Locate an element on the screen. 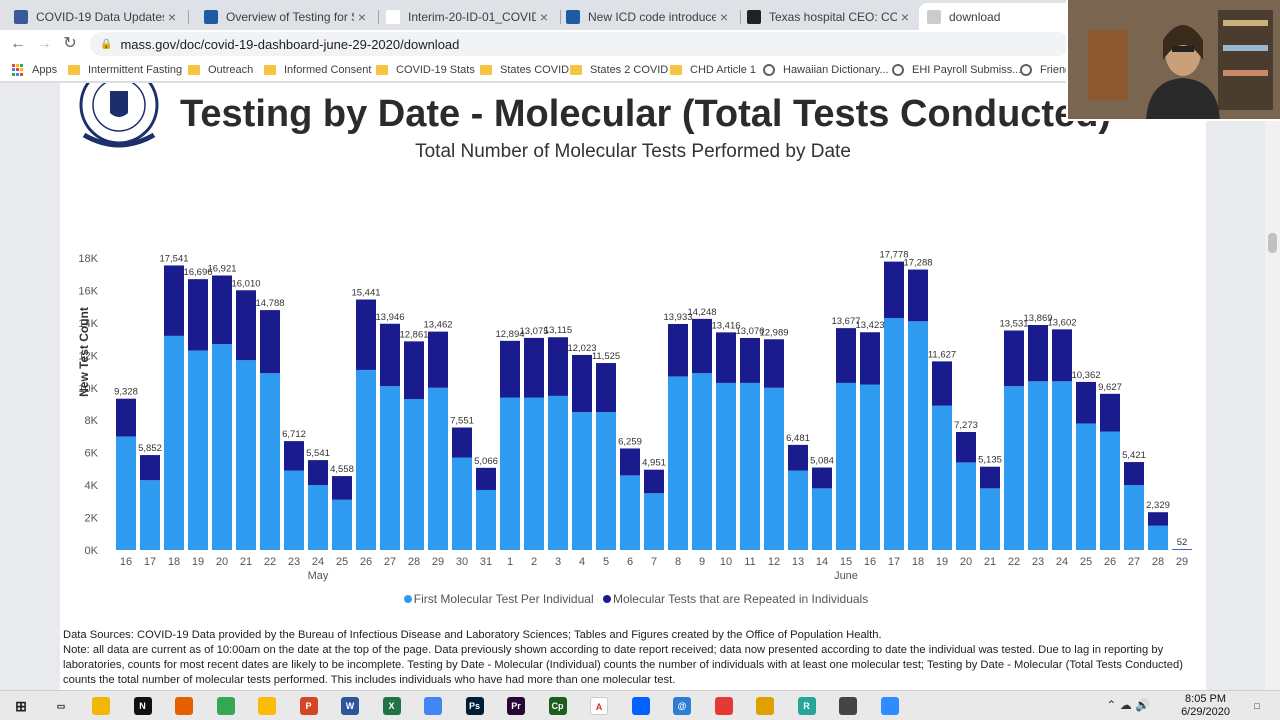 Image resolution: width=1280 pixels, height=720 pixels. firefox-icon is located at coordinates (184, 706).